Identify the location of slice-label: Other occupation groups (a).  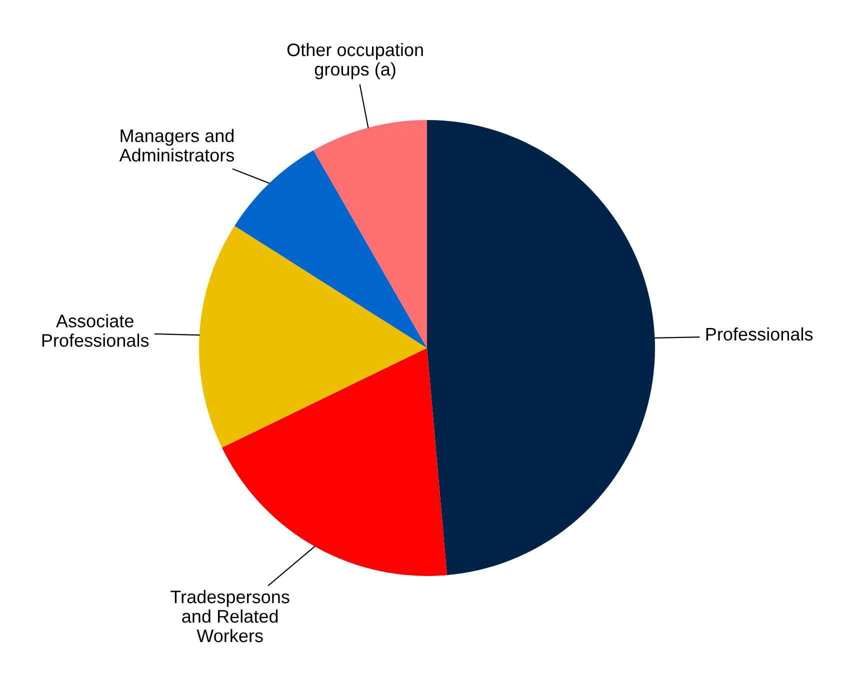
(355, 61).